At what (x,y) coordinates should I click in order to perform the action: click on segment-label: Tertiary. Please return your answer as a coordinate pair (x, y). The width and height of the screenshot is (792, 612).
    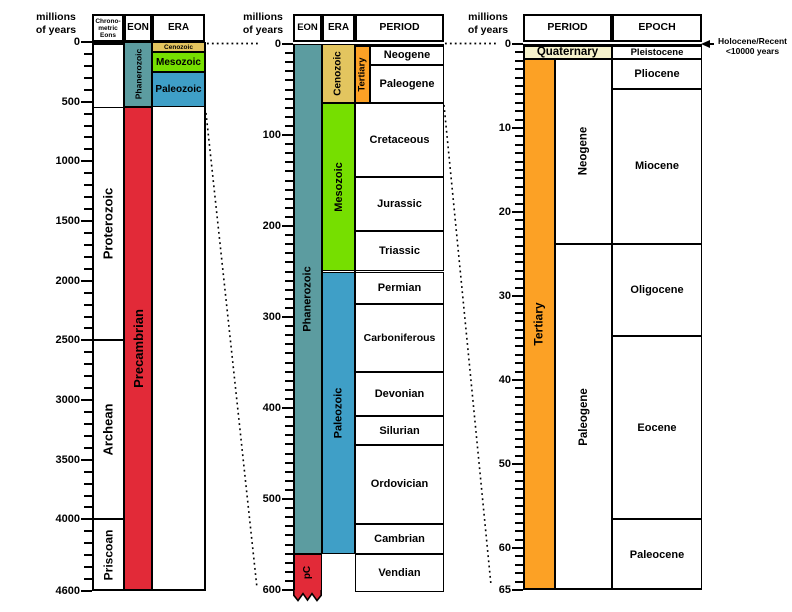
    Looking at the image, I should click on (539, 324).